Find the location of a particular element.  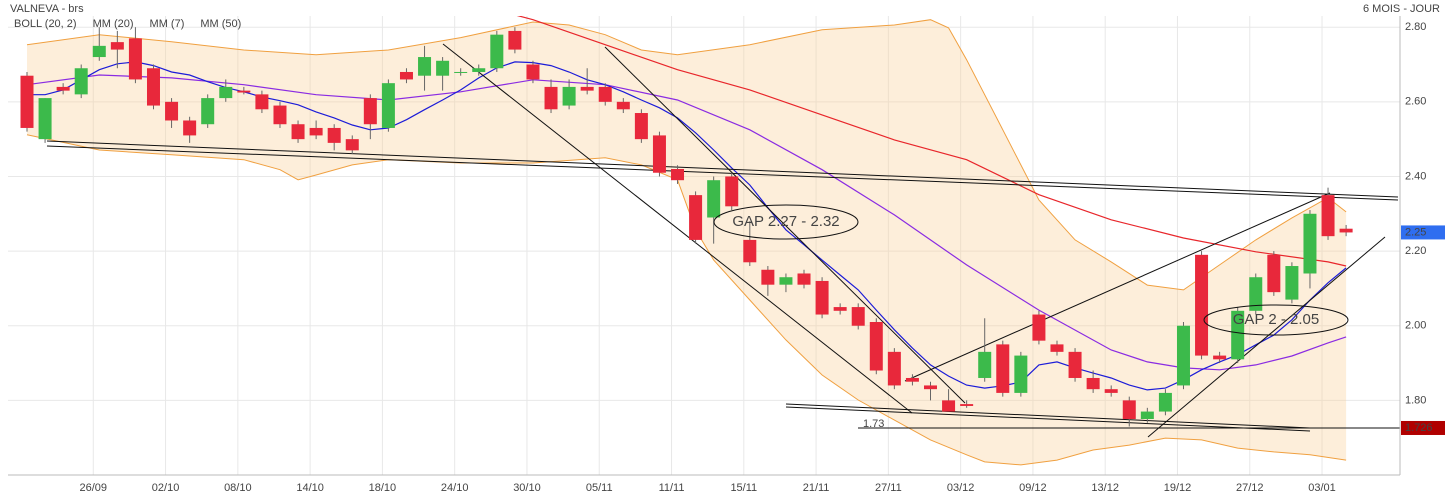

annotation-ellipse is located at coordinates (1276, 320).